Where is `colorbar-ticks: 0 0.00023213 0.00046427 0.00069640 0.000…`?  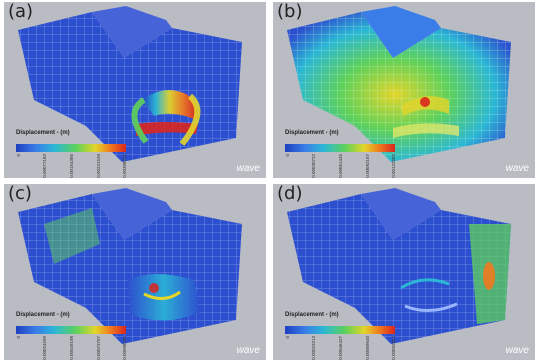 colorbar-ticks: 0 0.00023213 0.00046427 0.00069640 0.000… is located at coordinates (340, 348).